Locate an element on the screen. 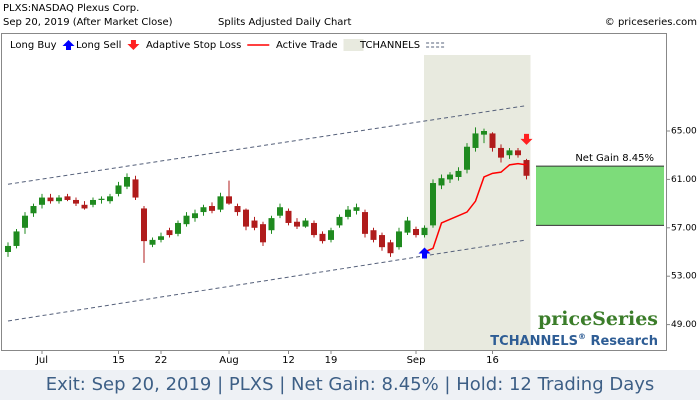 This screenshot has width=700, height=400. legend-sell is located at coordinates (133, 45).